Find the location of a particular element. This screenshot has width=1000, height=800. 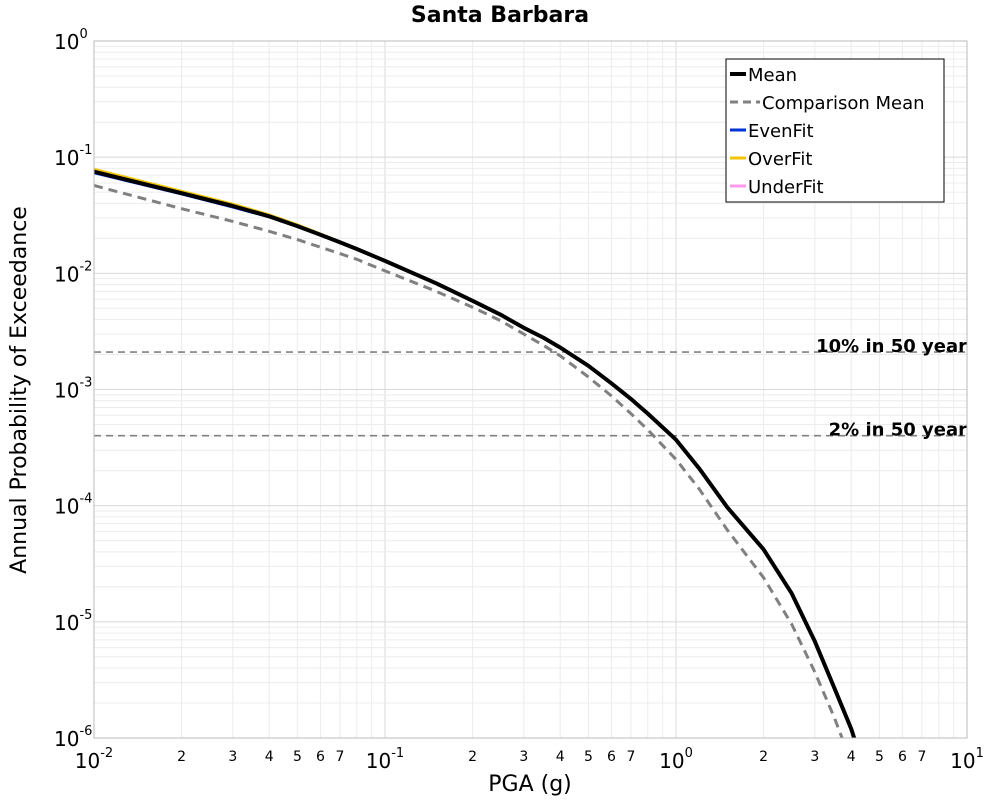

y-tick-labels: 10⁰ 10⁻¹ 10⁻² 10⁻³ 10⁻⁴ 10⁻⁵ 10⁻⁶ is located at coordinates (73, 389).